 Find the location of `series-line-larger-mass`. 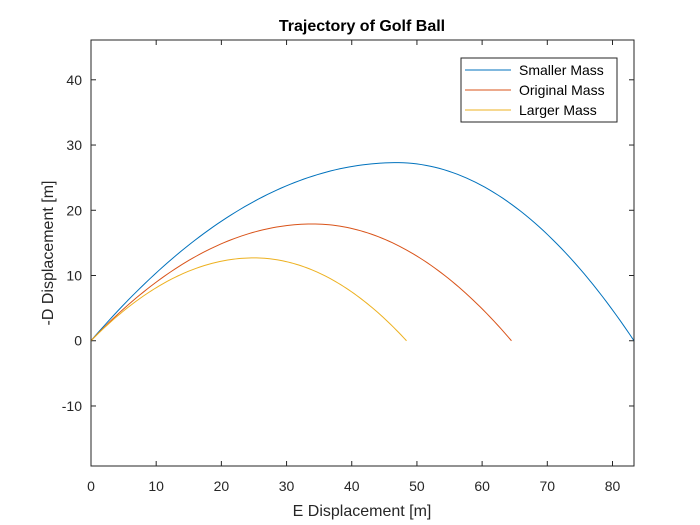

series-line-larger-mass is located at coordinates (248, 299).